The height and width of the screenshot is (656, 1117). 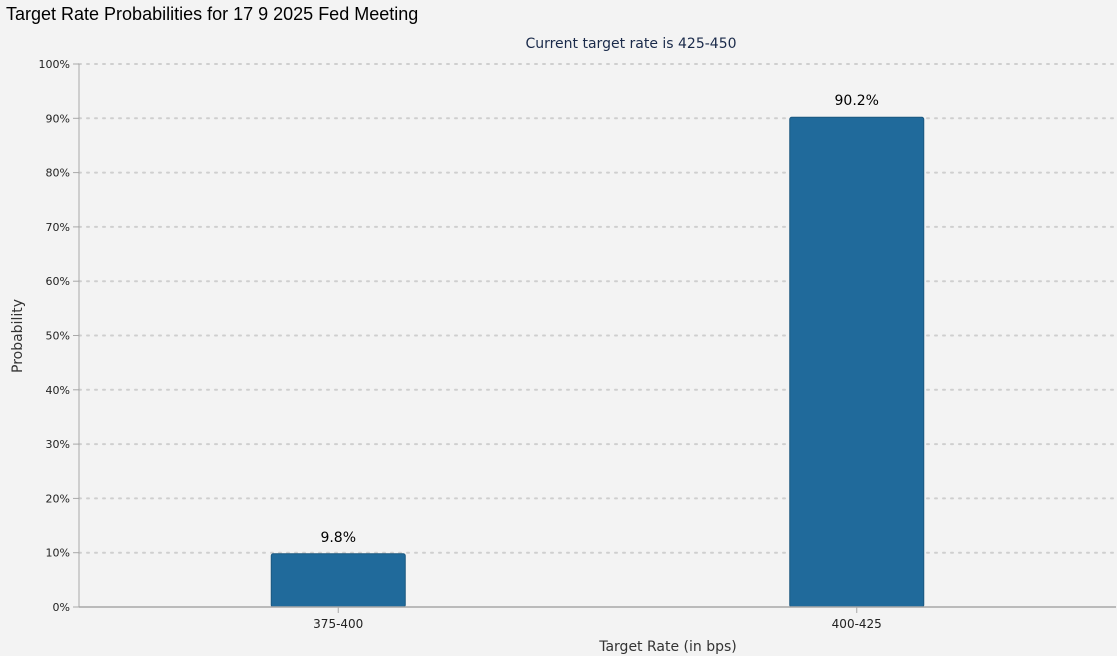 I want to click on y-tick-label: 50%, so click(x=58, y=336).